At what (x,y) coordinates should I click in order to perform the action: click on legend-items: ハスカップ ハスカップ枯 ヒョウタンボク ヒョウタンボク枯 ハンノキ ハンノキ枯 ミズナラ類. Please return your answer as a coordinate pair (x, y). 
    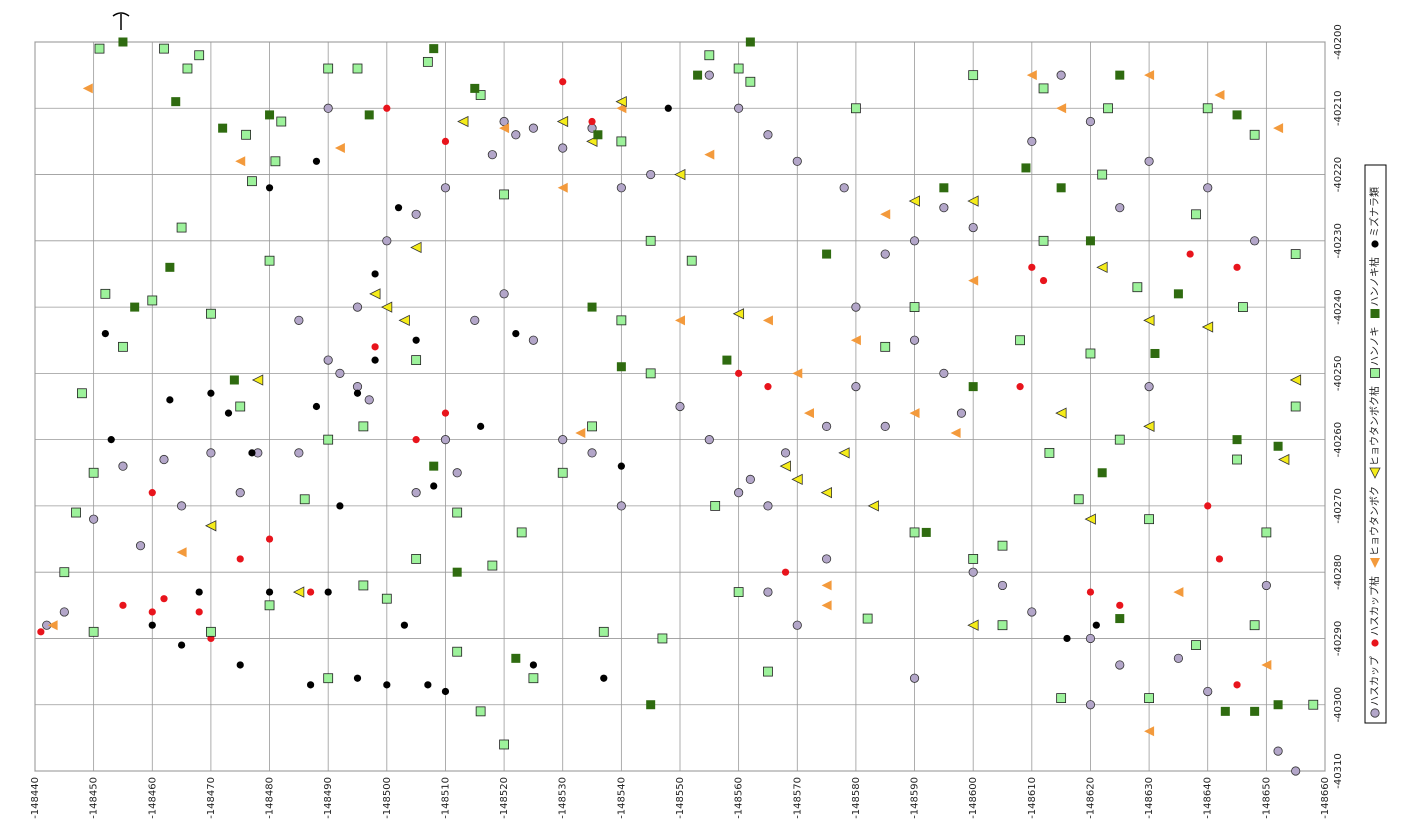
    Looking at the image, I should click on (1374, 452).